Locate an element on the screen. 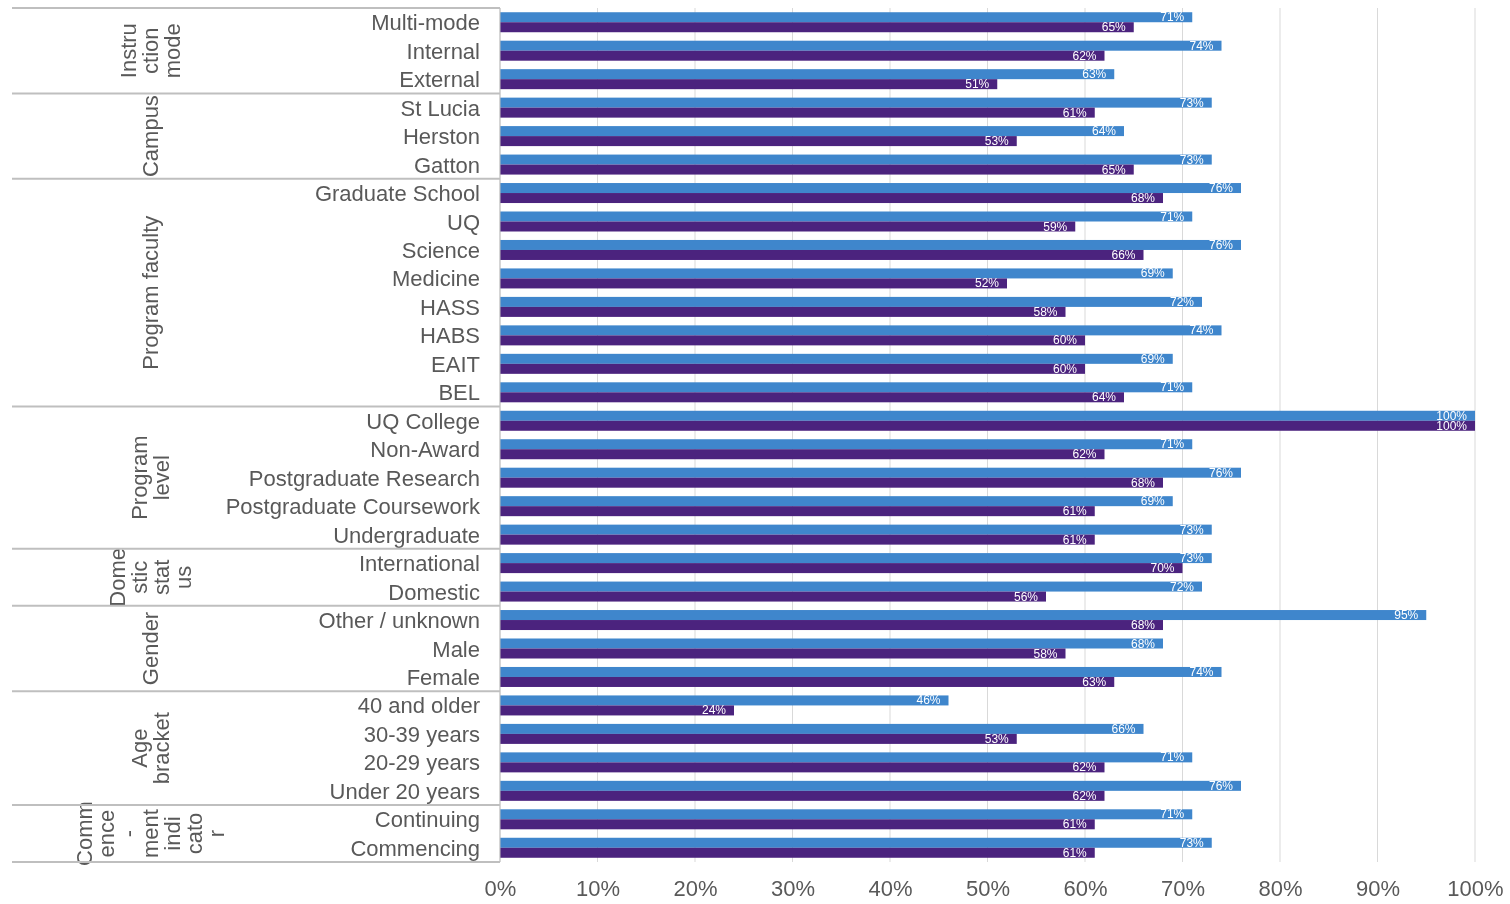 The width and height of the screenshot is (1510, 904). data-label: 46% is located at coordinates (928, 700).